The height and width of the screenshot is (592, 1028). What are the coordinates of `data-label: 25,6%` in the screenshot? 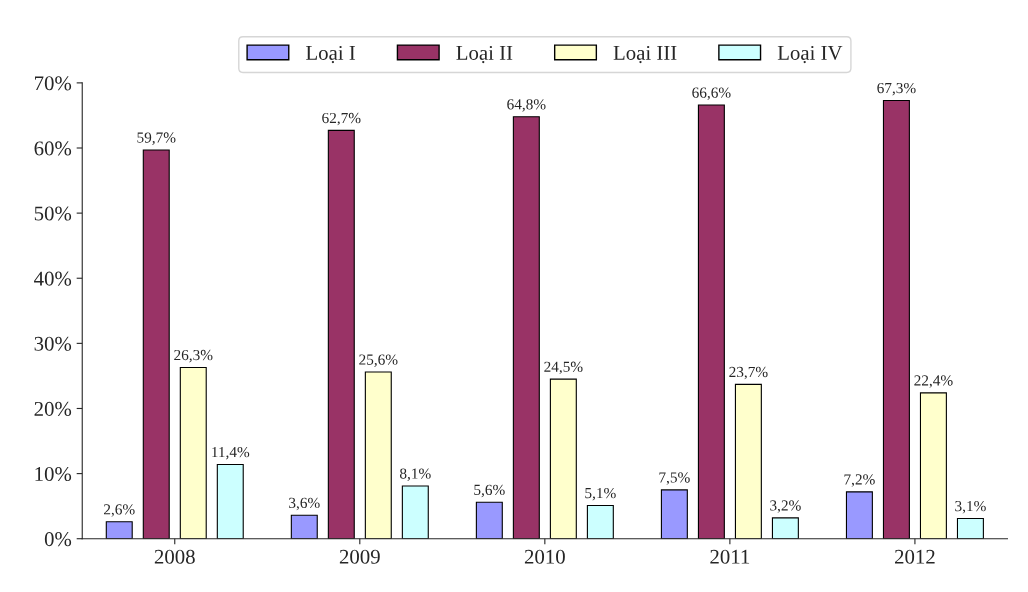 It's located at (378, 360).